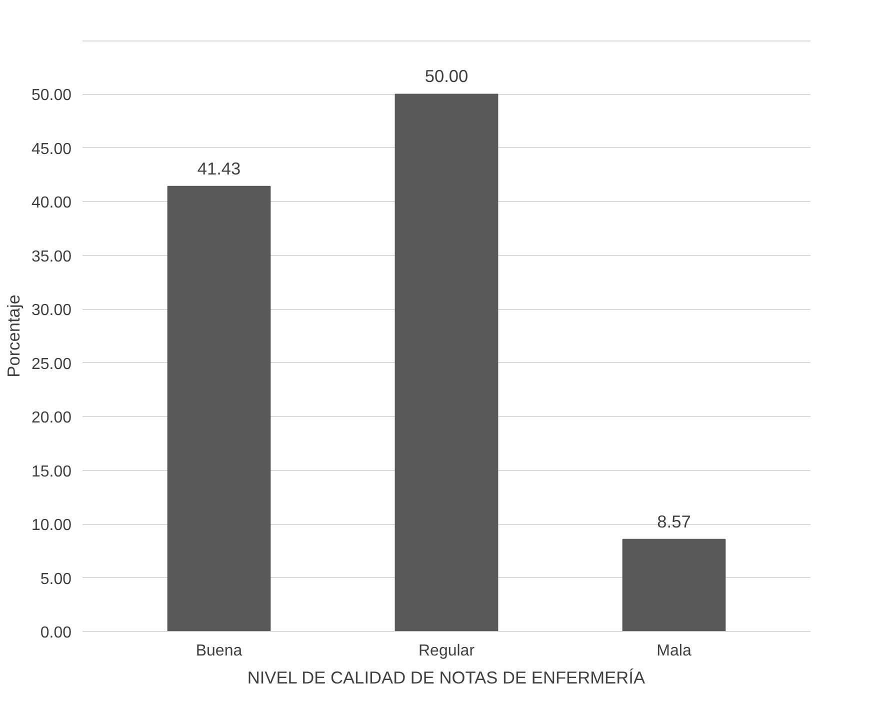 The height and width of the screenshot is (704, 870). What do you see at coordinates (219, 651) in the screenshot?
I see `x-tick-label: Buena` at bounding box center [219, 651].